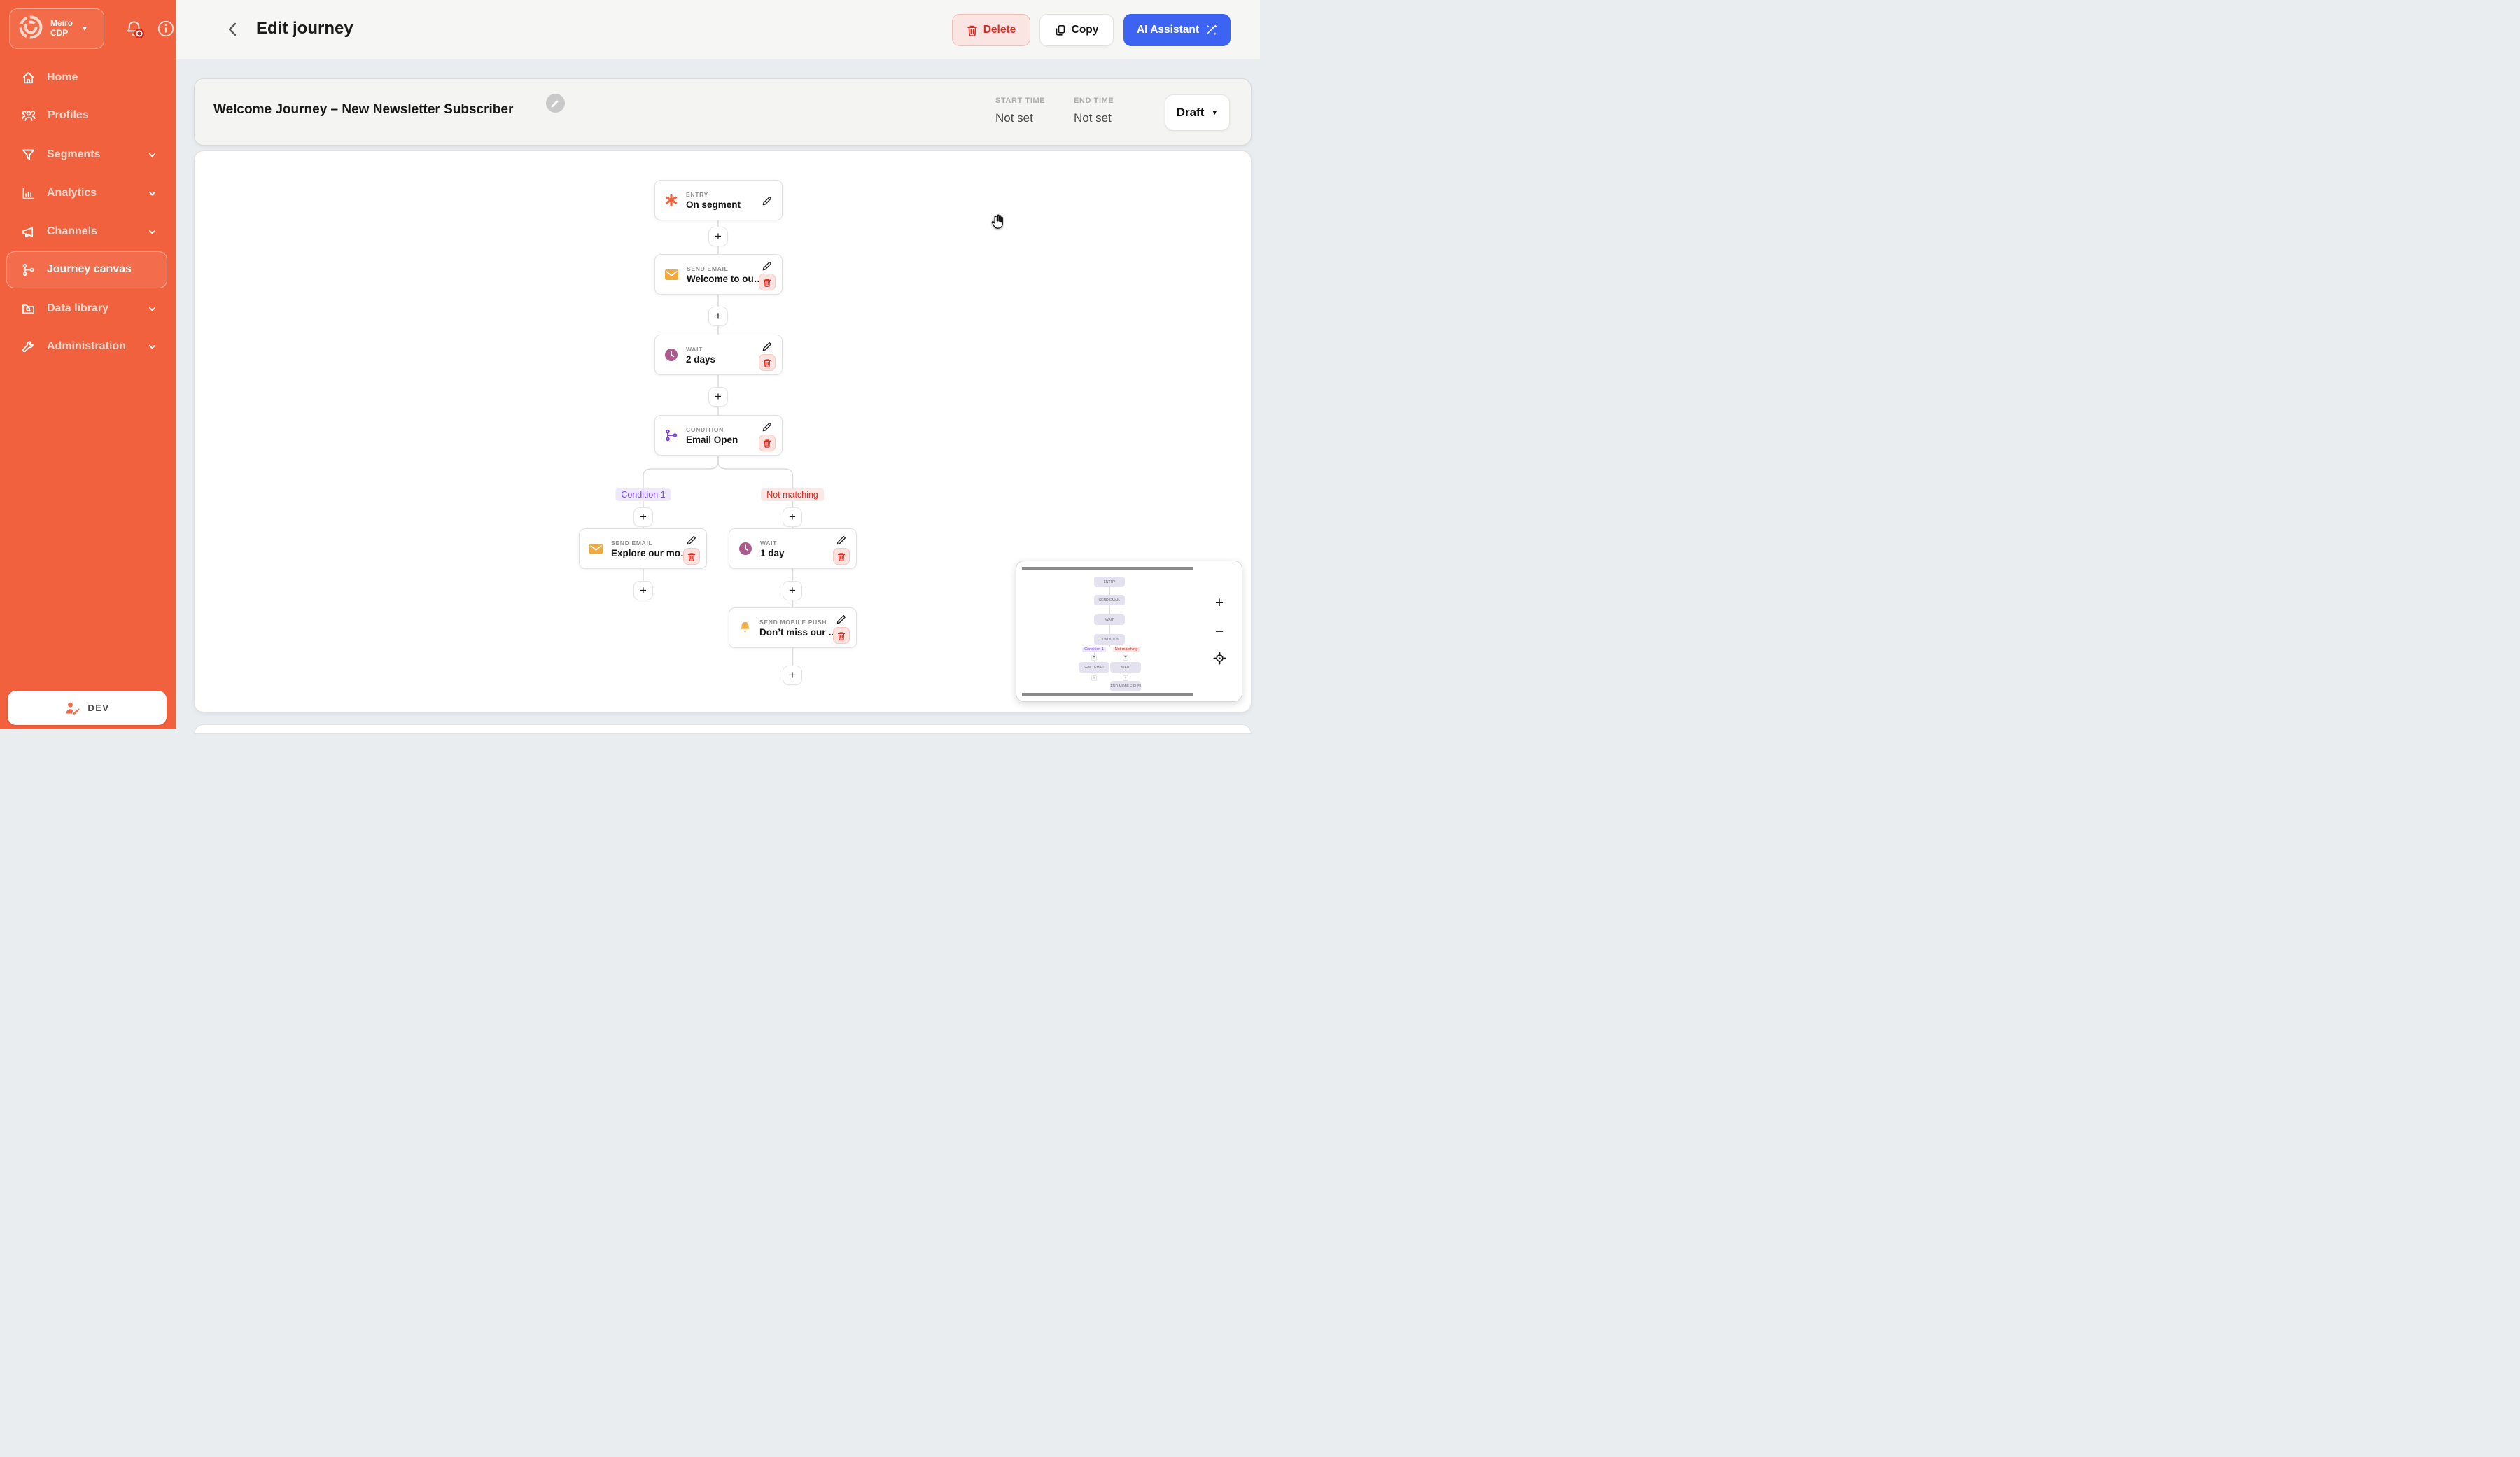  I want to click on workspace-switcher: Meiro CDP ▼, so click(56, 28).